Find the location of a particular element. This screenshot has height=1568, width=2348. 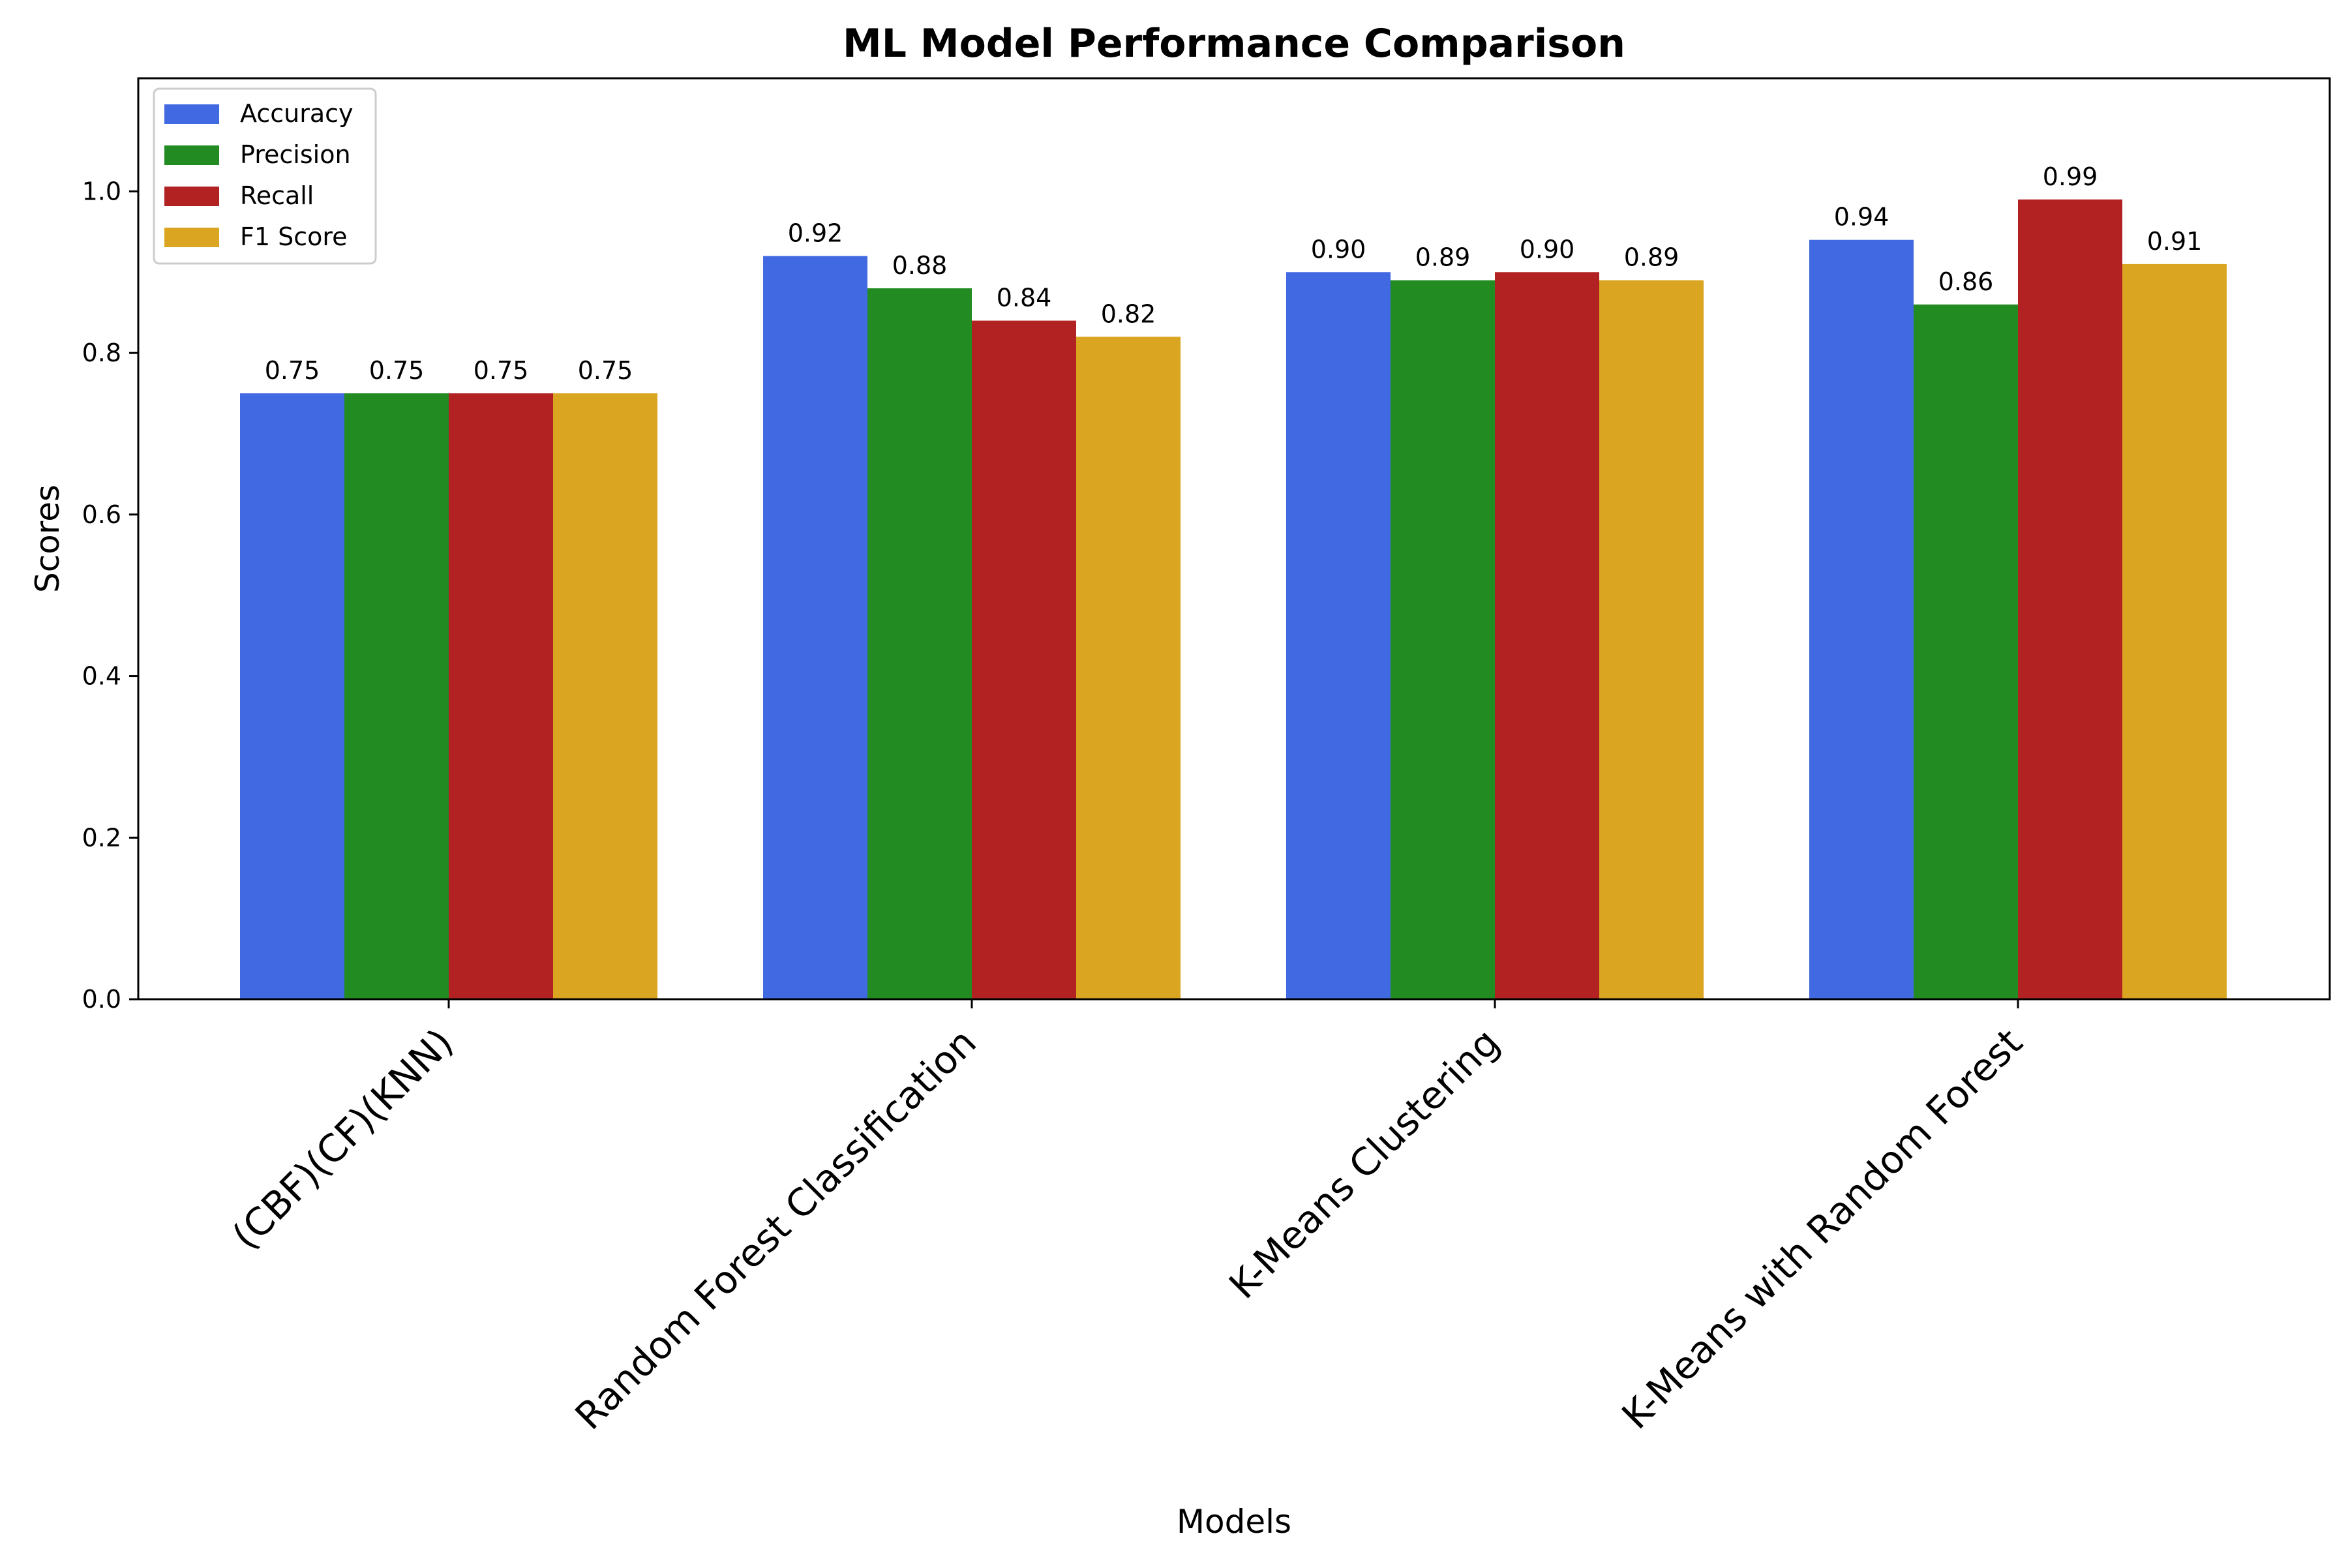

y-tick-label: 0.0 is located at coordinates (101, 999).